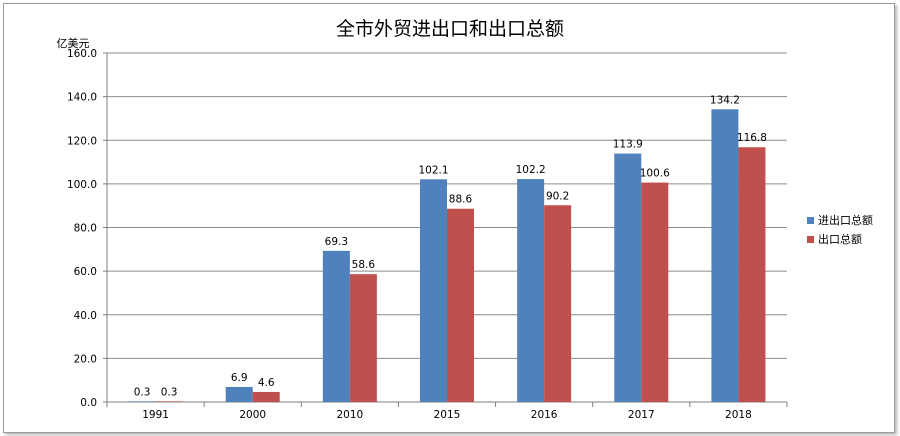  What do you see at coordinates (845, 220) in the screenshot?
I see `legend-label: 进出口总额` at bounding box center [845, 220].